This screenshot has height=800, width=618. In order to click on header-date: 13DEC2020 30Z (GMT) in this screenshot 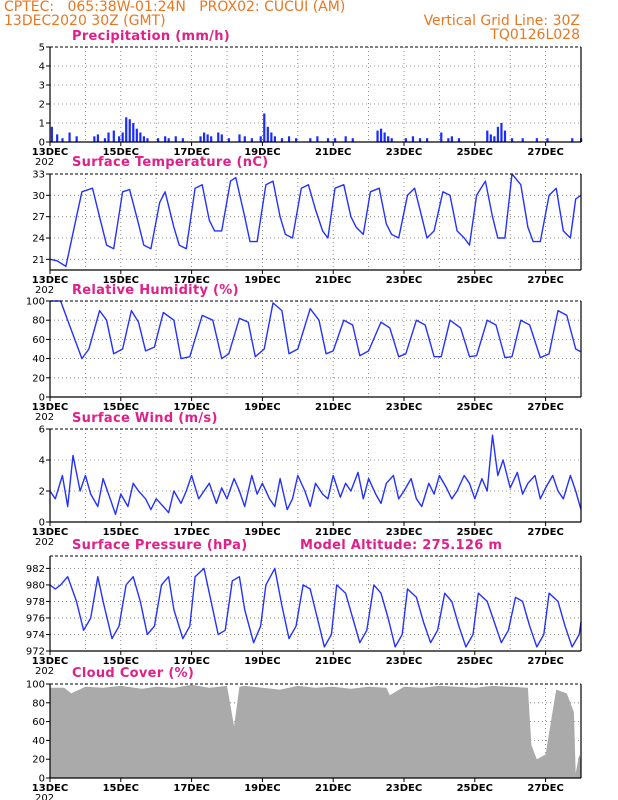, I will do `click(85, 21)`.